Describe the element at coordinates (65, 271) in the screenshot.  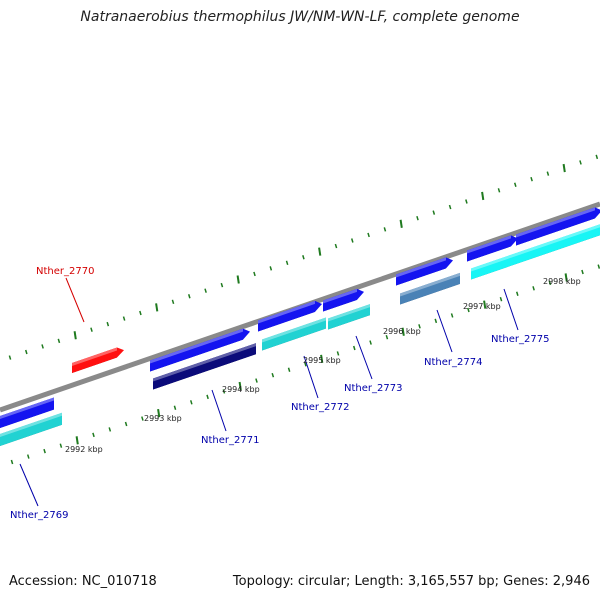
I see `gene-label: Nther_2770` at that location.